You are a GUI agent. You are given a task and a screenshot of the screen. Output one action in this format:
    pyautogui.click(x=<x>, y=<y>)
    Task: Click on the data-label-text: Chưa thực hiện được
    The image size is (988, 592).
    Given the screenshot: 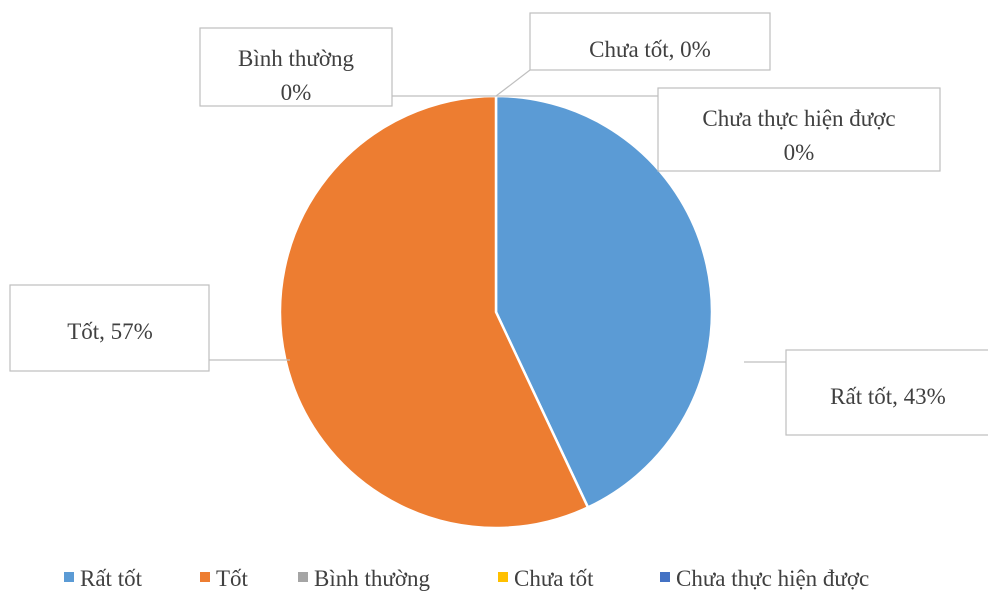 What is the action you would take?
    pyautogui.click(x=798, y=118)
    